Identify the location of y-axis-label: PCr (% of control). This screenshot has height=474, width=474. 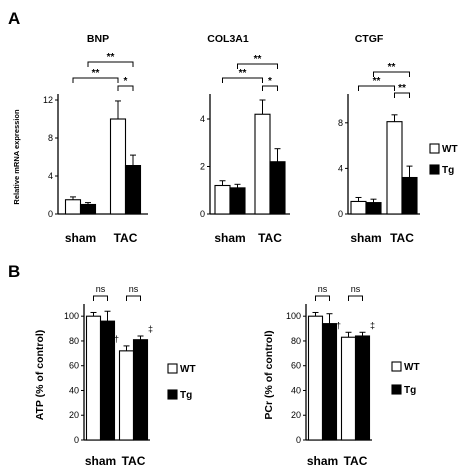
(269, 374).